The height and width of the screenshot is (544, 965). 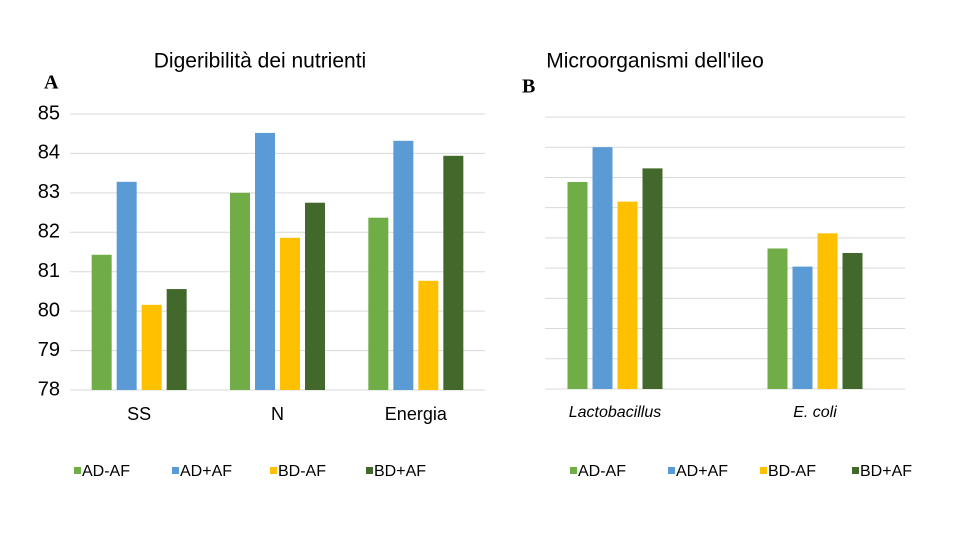 I want to click on x-tick-label: N, so click(x=277, y=414).